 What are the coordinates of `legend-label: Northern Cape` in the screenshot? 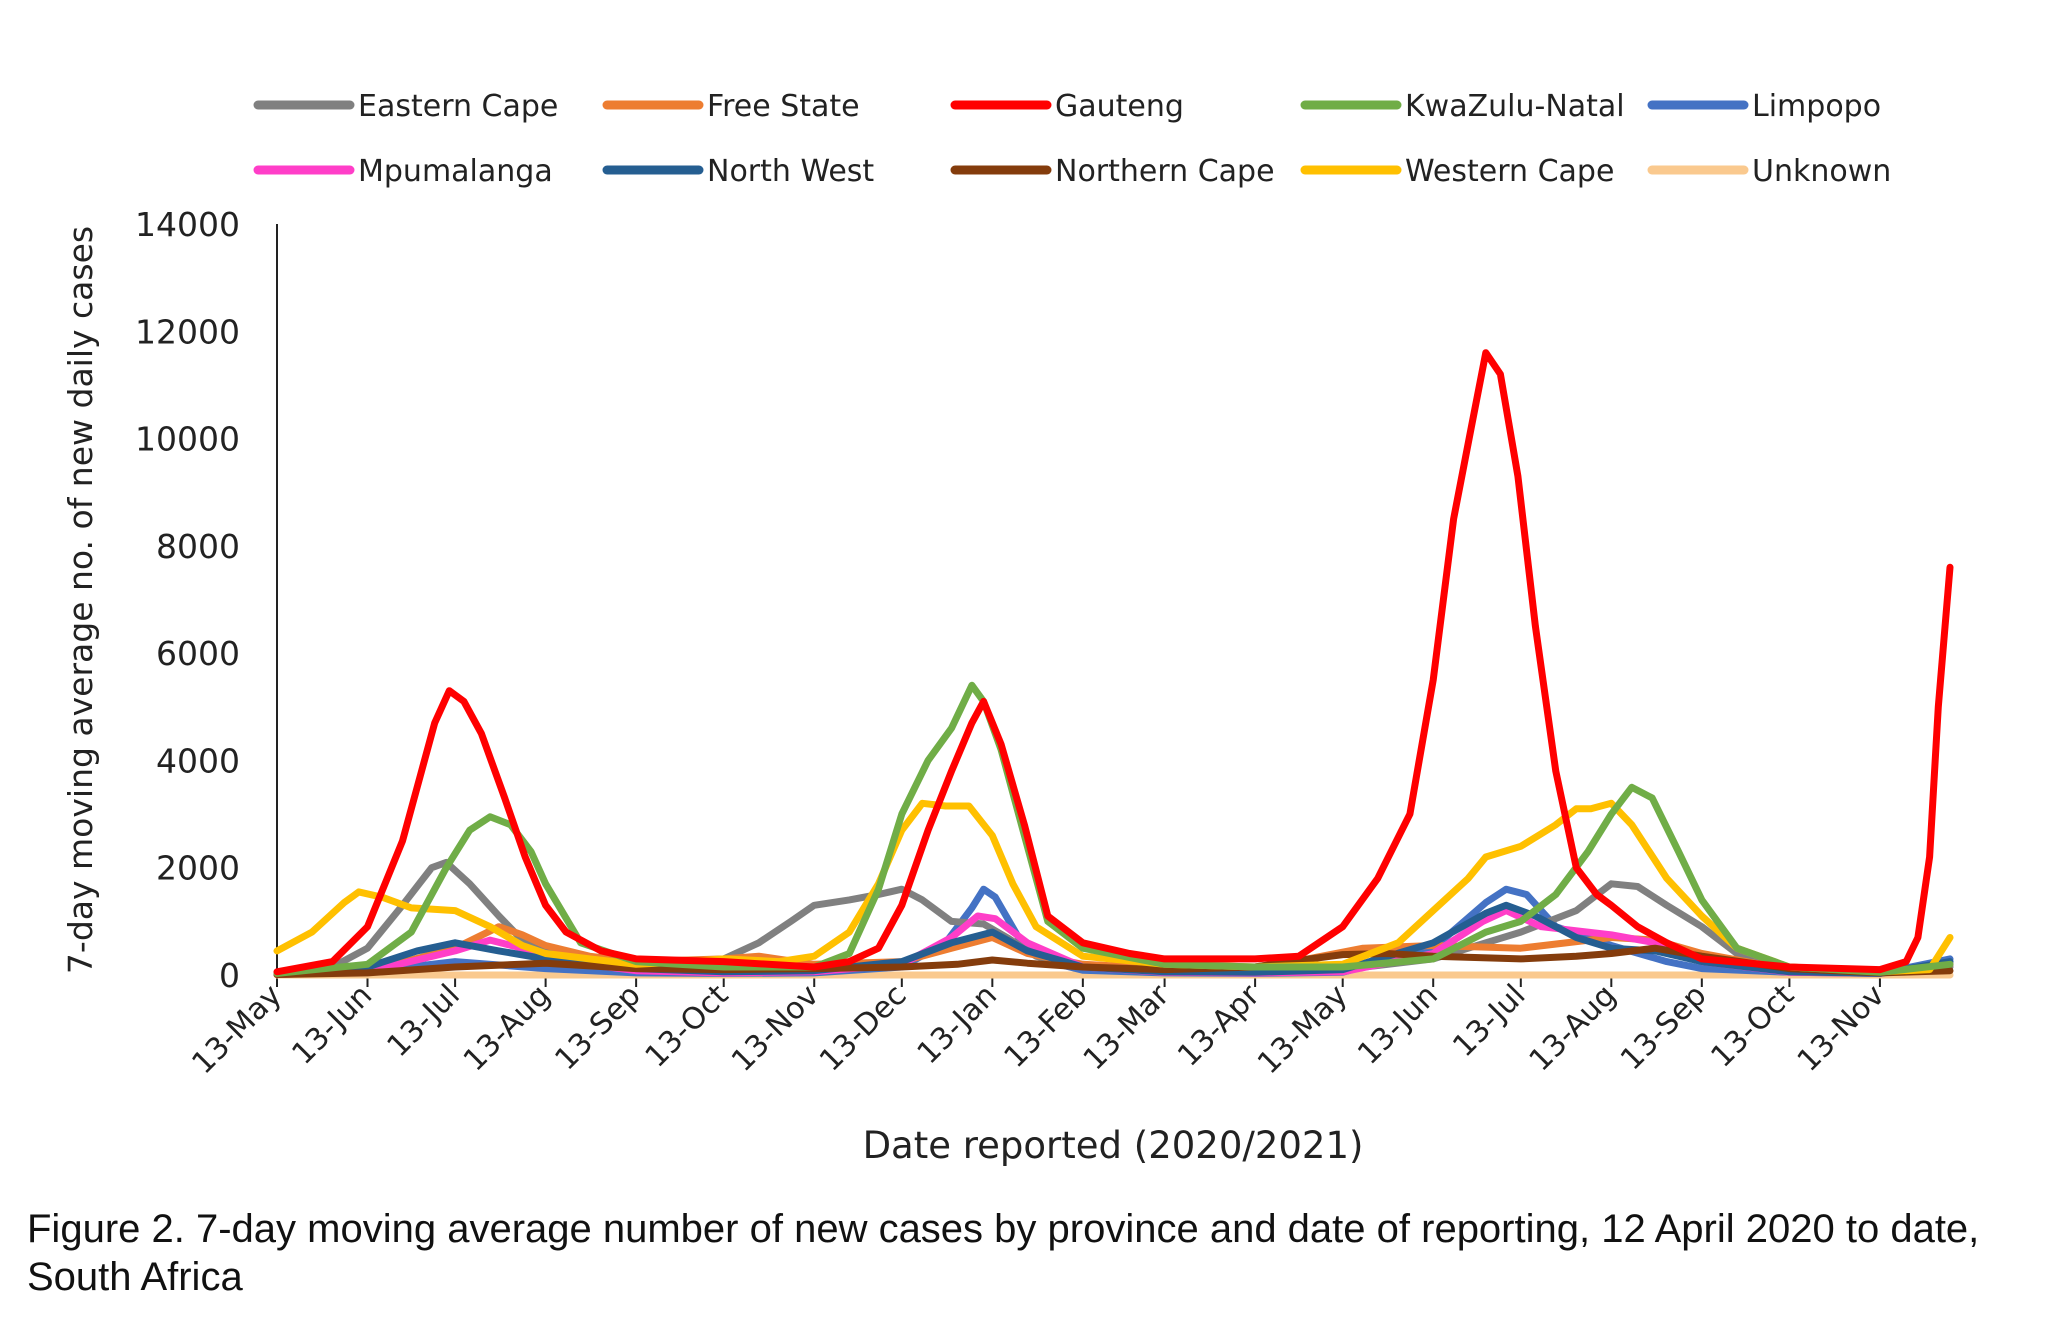 It's located at (1165, 171).